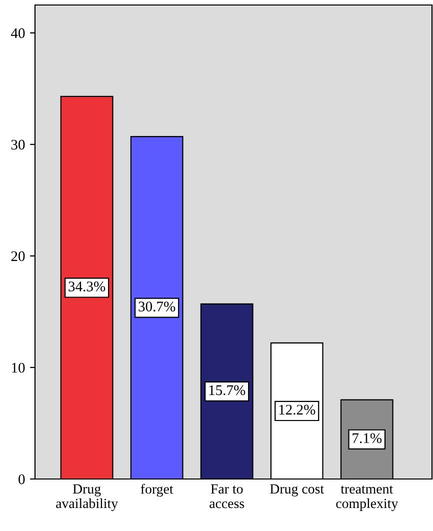 The image size is (433, 531). What do you see at coordinates (297, 409) in the screenshot?
I see `data-label: 12.2%` at bounding box center [297, 409].